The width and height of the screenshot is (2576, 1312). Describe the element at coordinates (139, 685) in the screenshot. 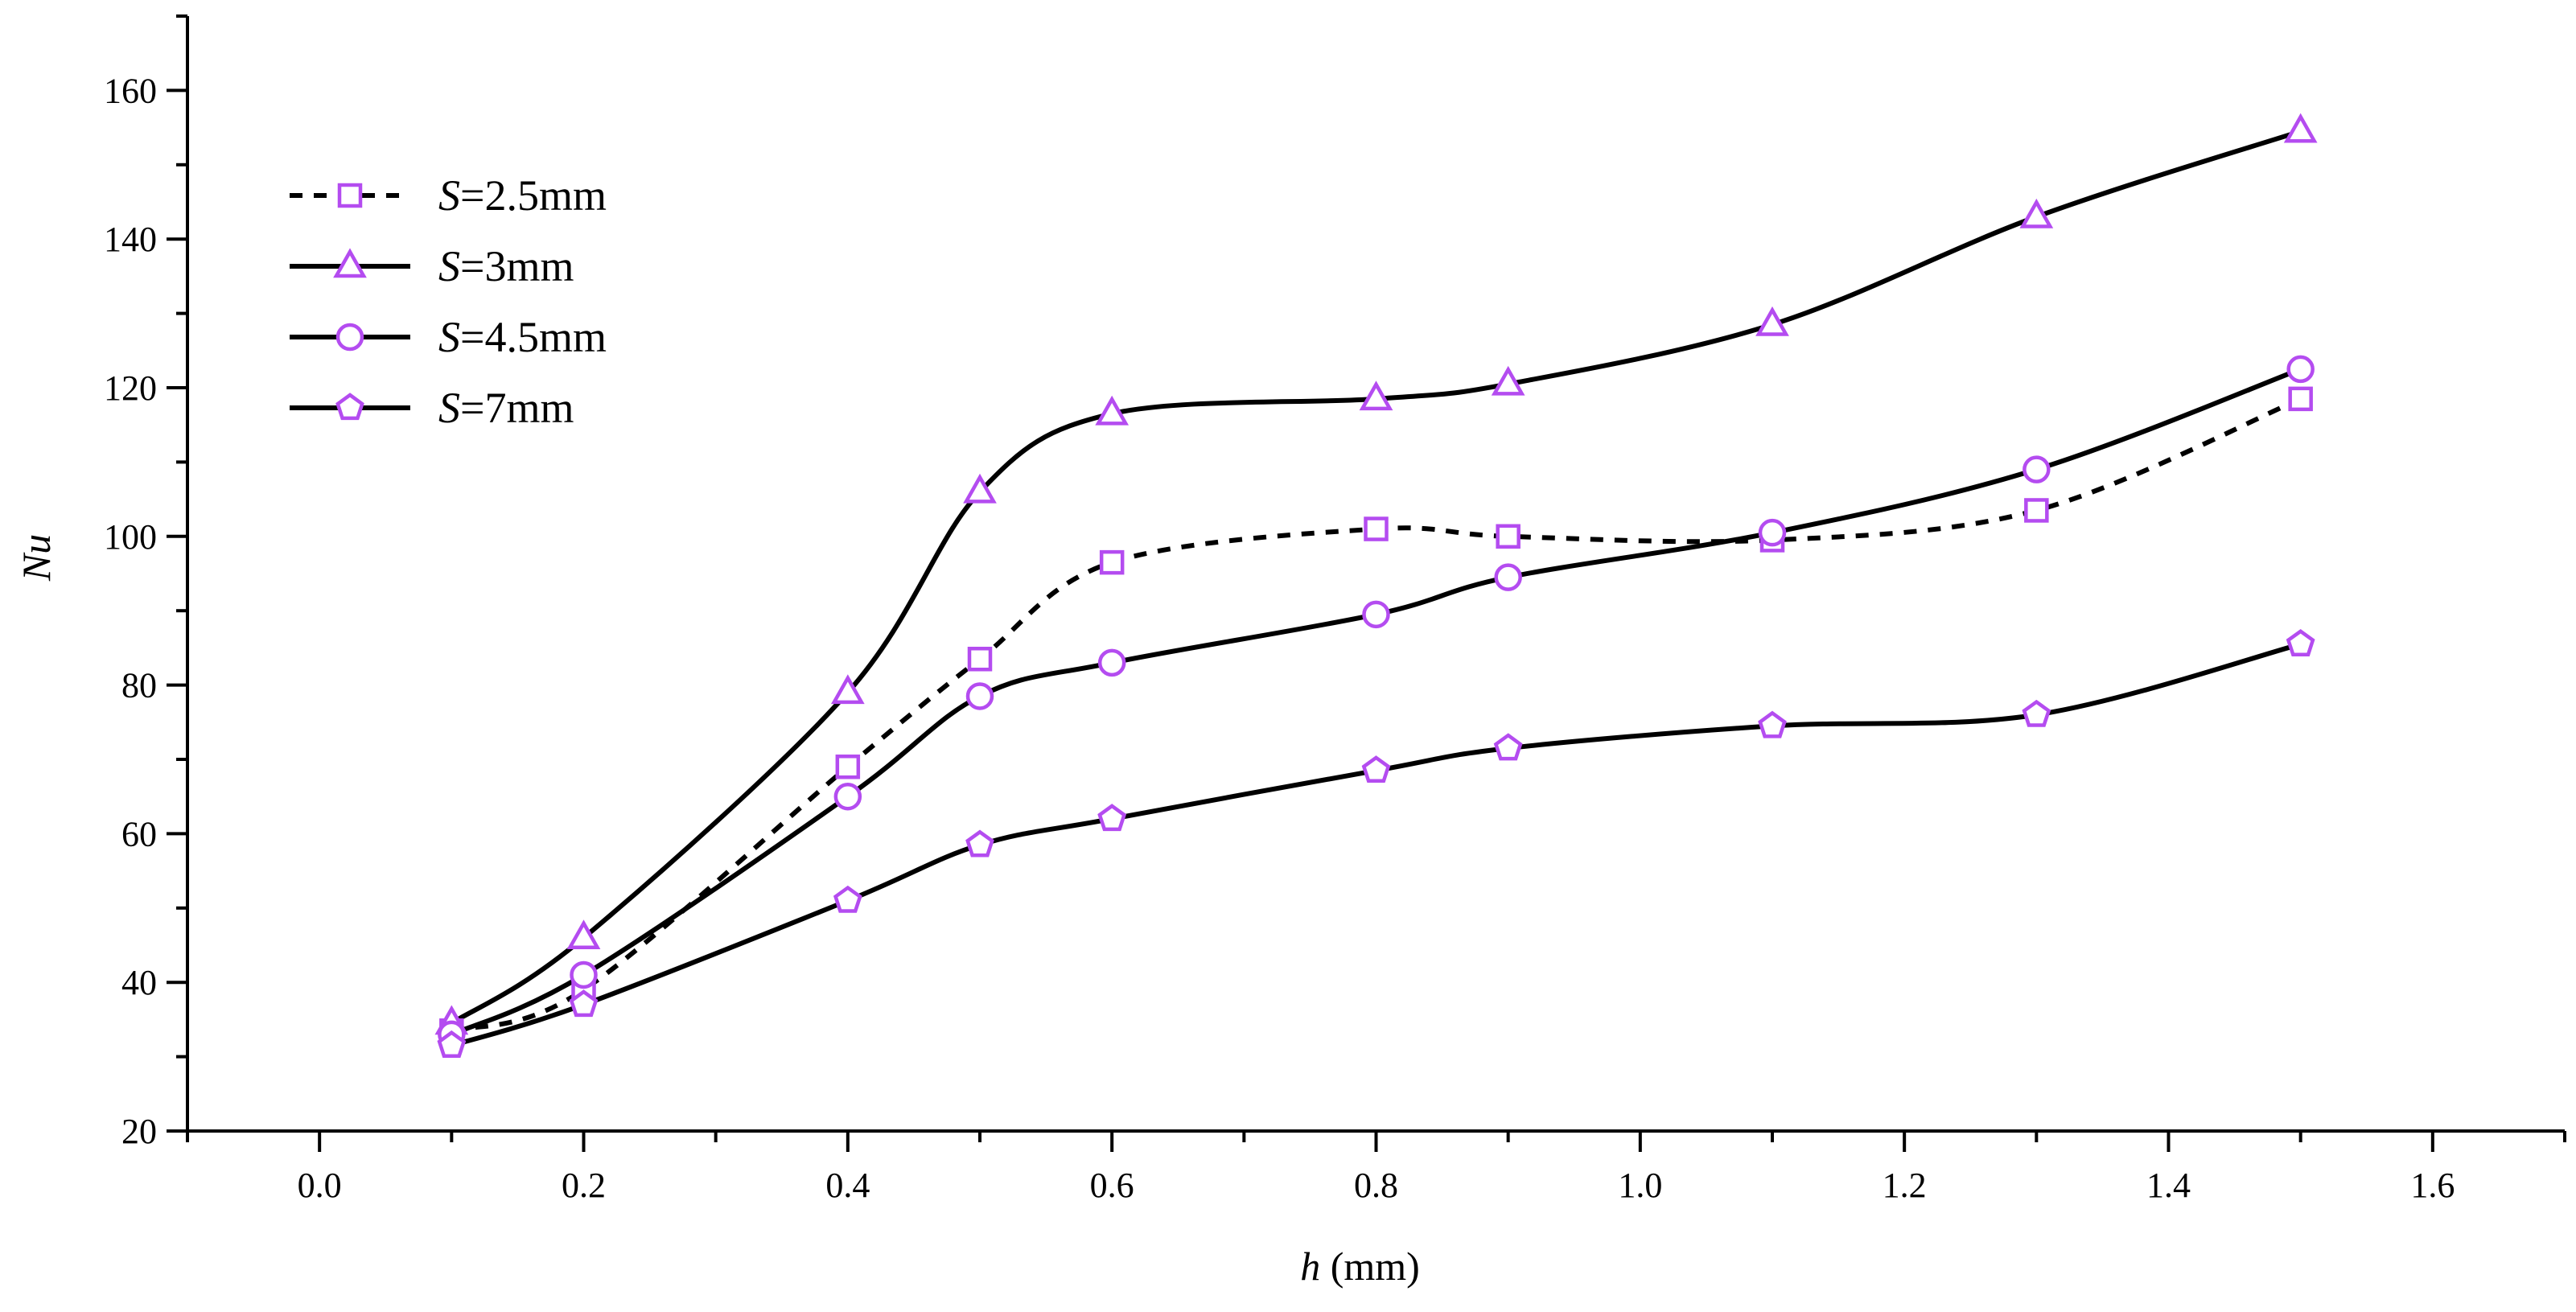

I see `y-tick-label: 80` at that location.